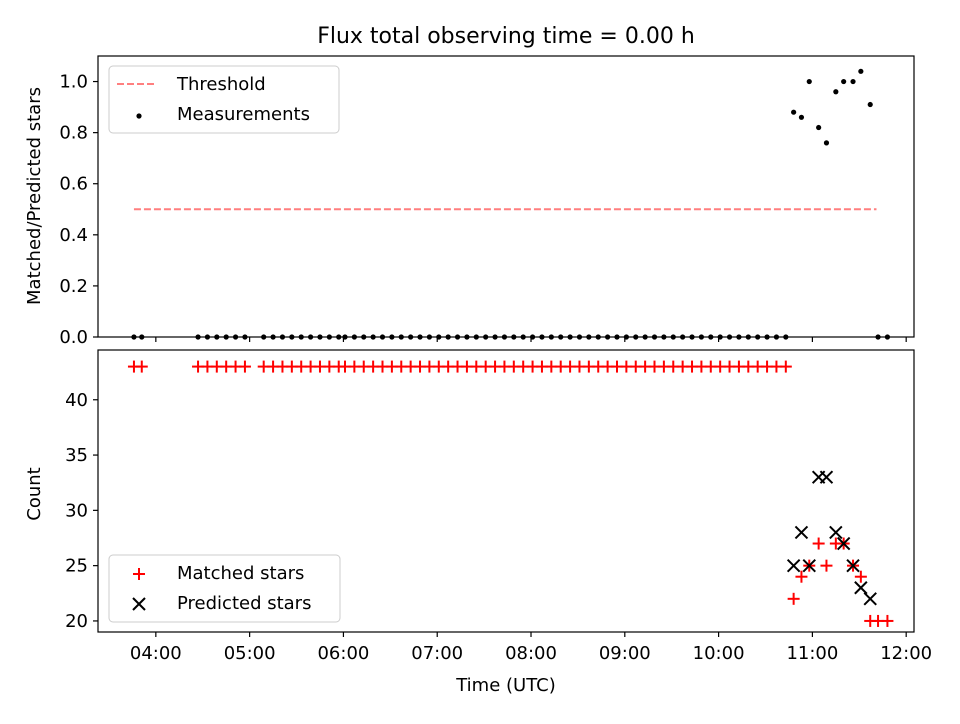 The height and width of the screenshot is (724, 960). What do you see at coordinates (240, 573) in the screenshot?
I see `matched-legend-label: Matched stars` at bounding box center [240, 573].